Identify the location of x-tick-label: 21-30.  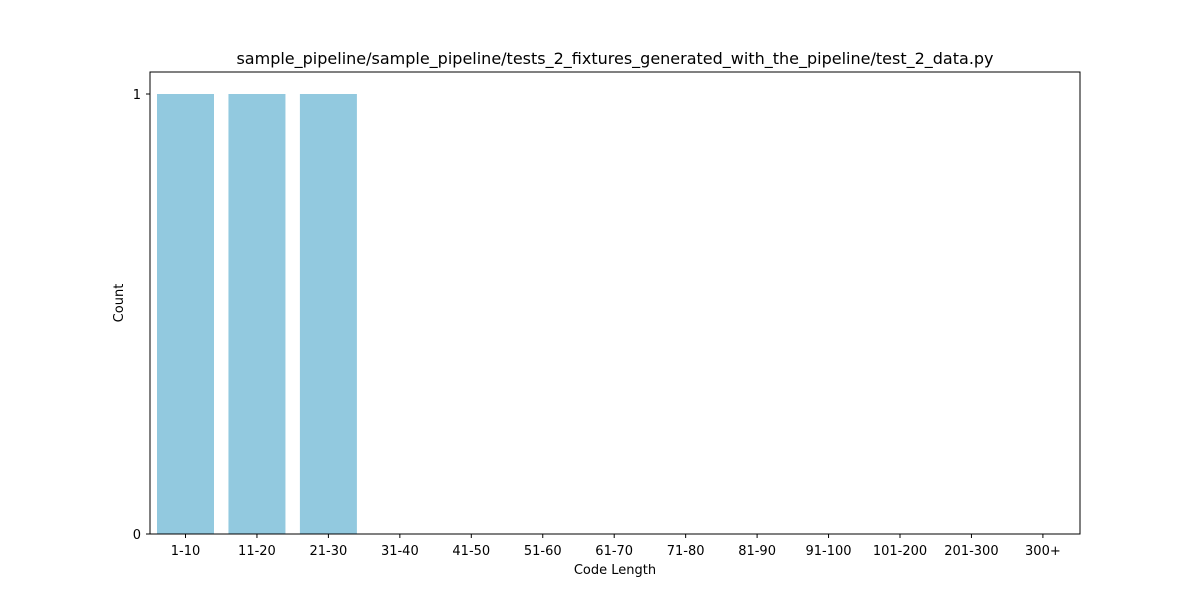
(329, 551).